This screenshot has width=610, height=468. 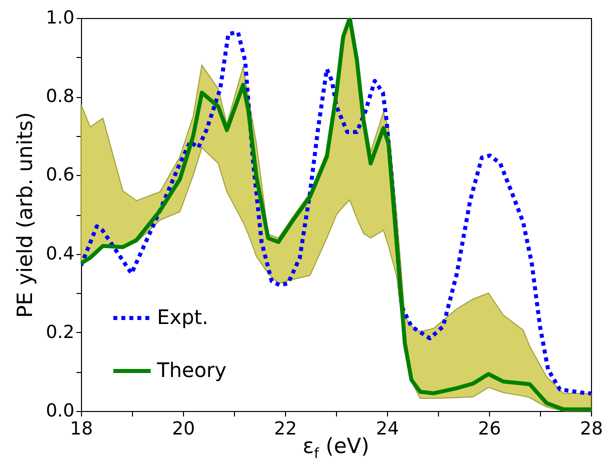 What do you see at coordinates (591, 429) in the screenshot?
I see `x-tick-label: 28` at bounding box center [591, 429].